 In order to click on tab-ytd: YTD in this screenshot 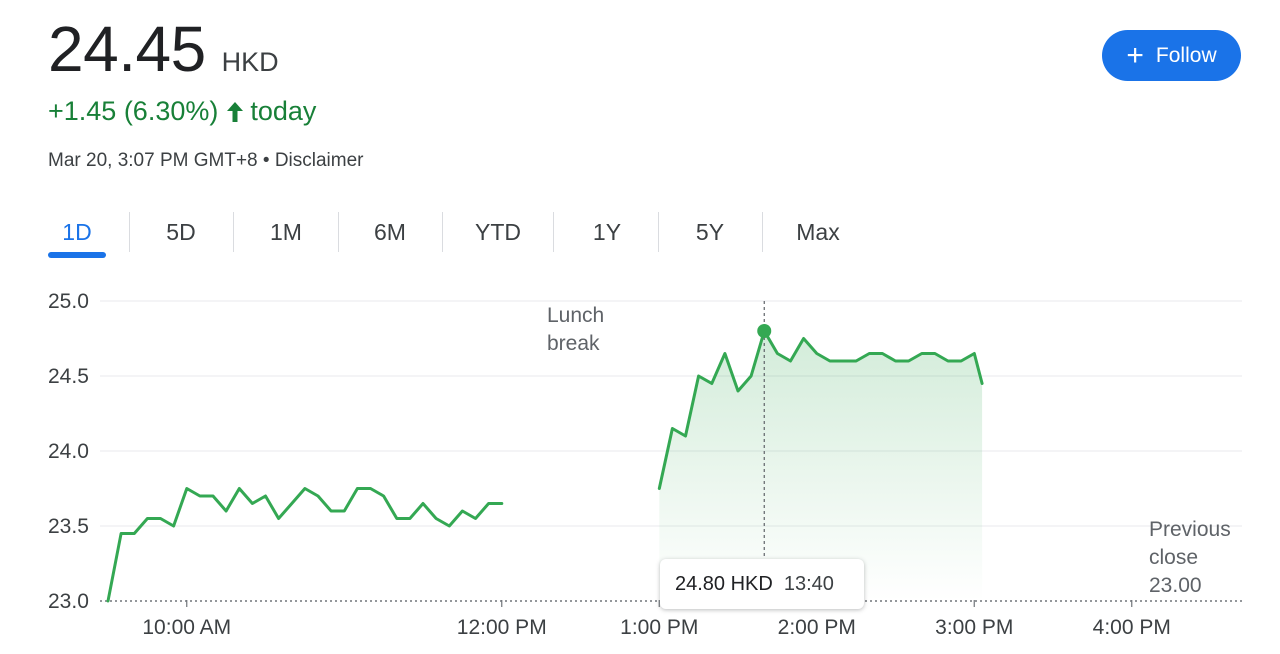, I will do `click(498, 231)`.